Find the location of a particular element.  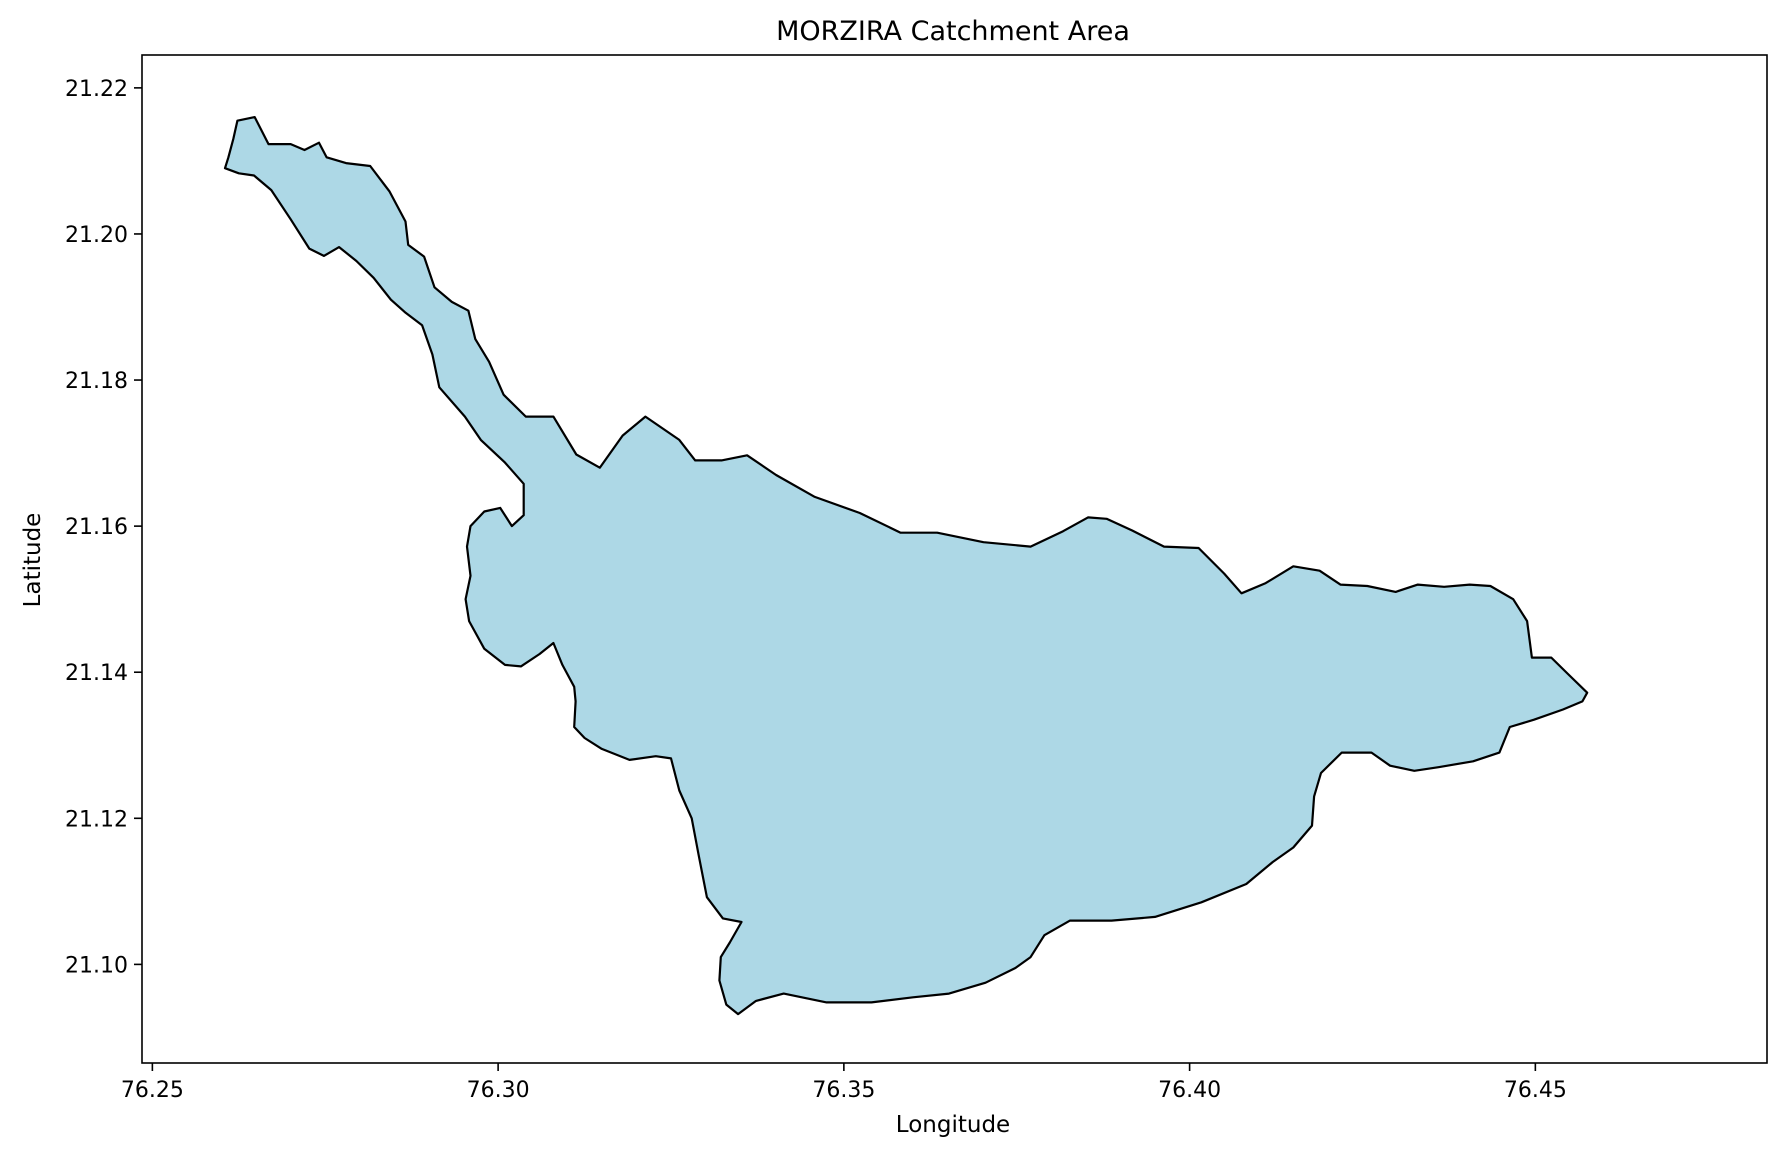

x-axis-ticks: 76.25 76.30 76.35 76.40 76.45 is located at coordinates (844, 1083).